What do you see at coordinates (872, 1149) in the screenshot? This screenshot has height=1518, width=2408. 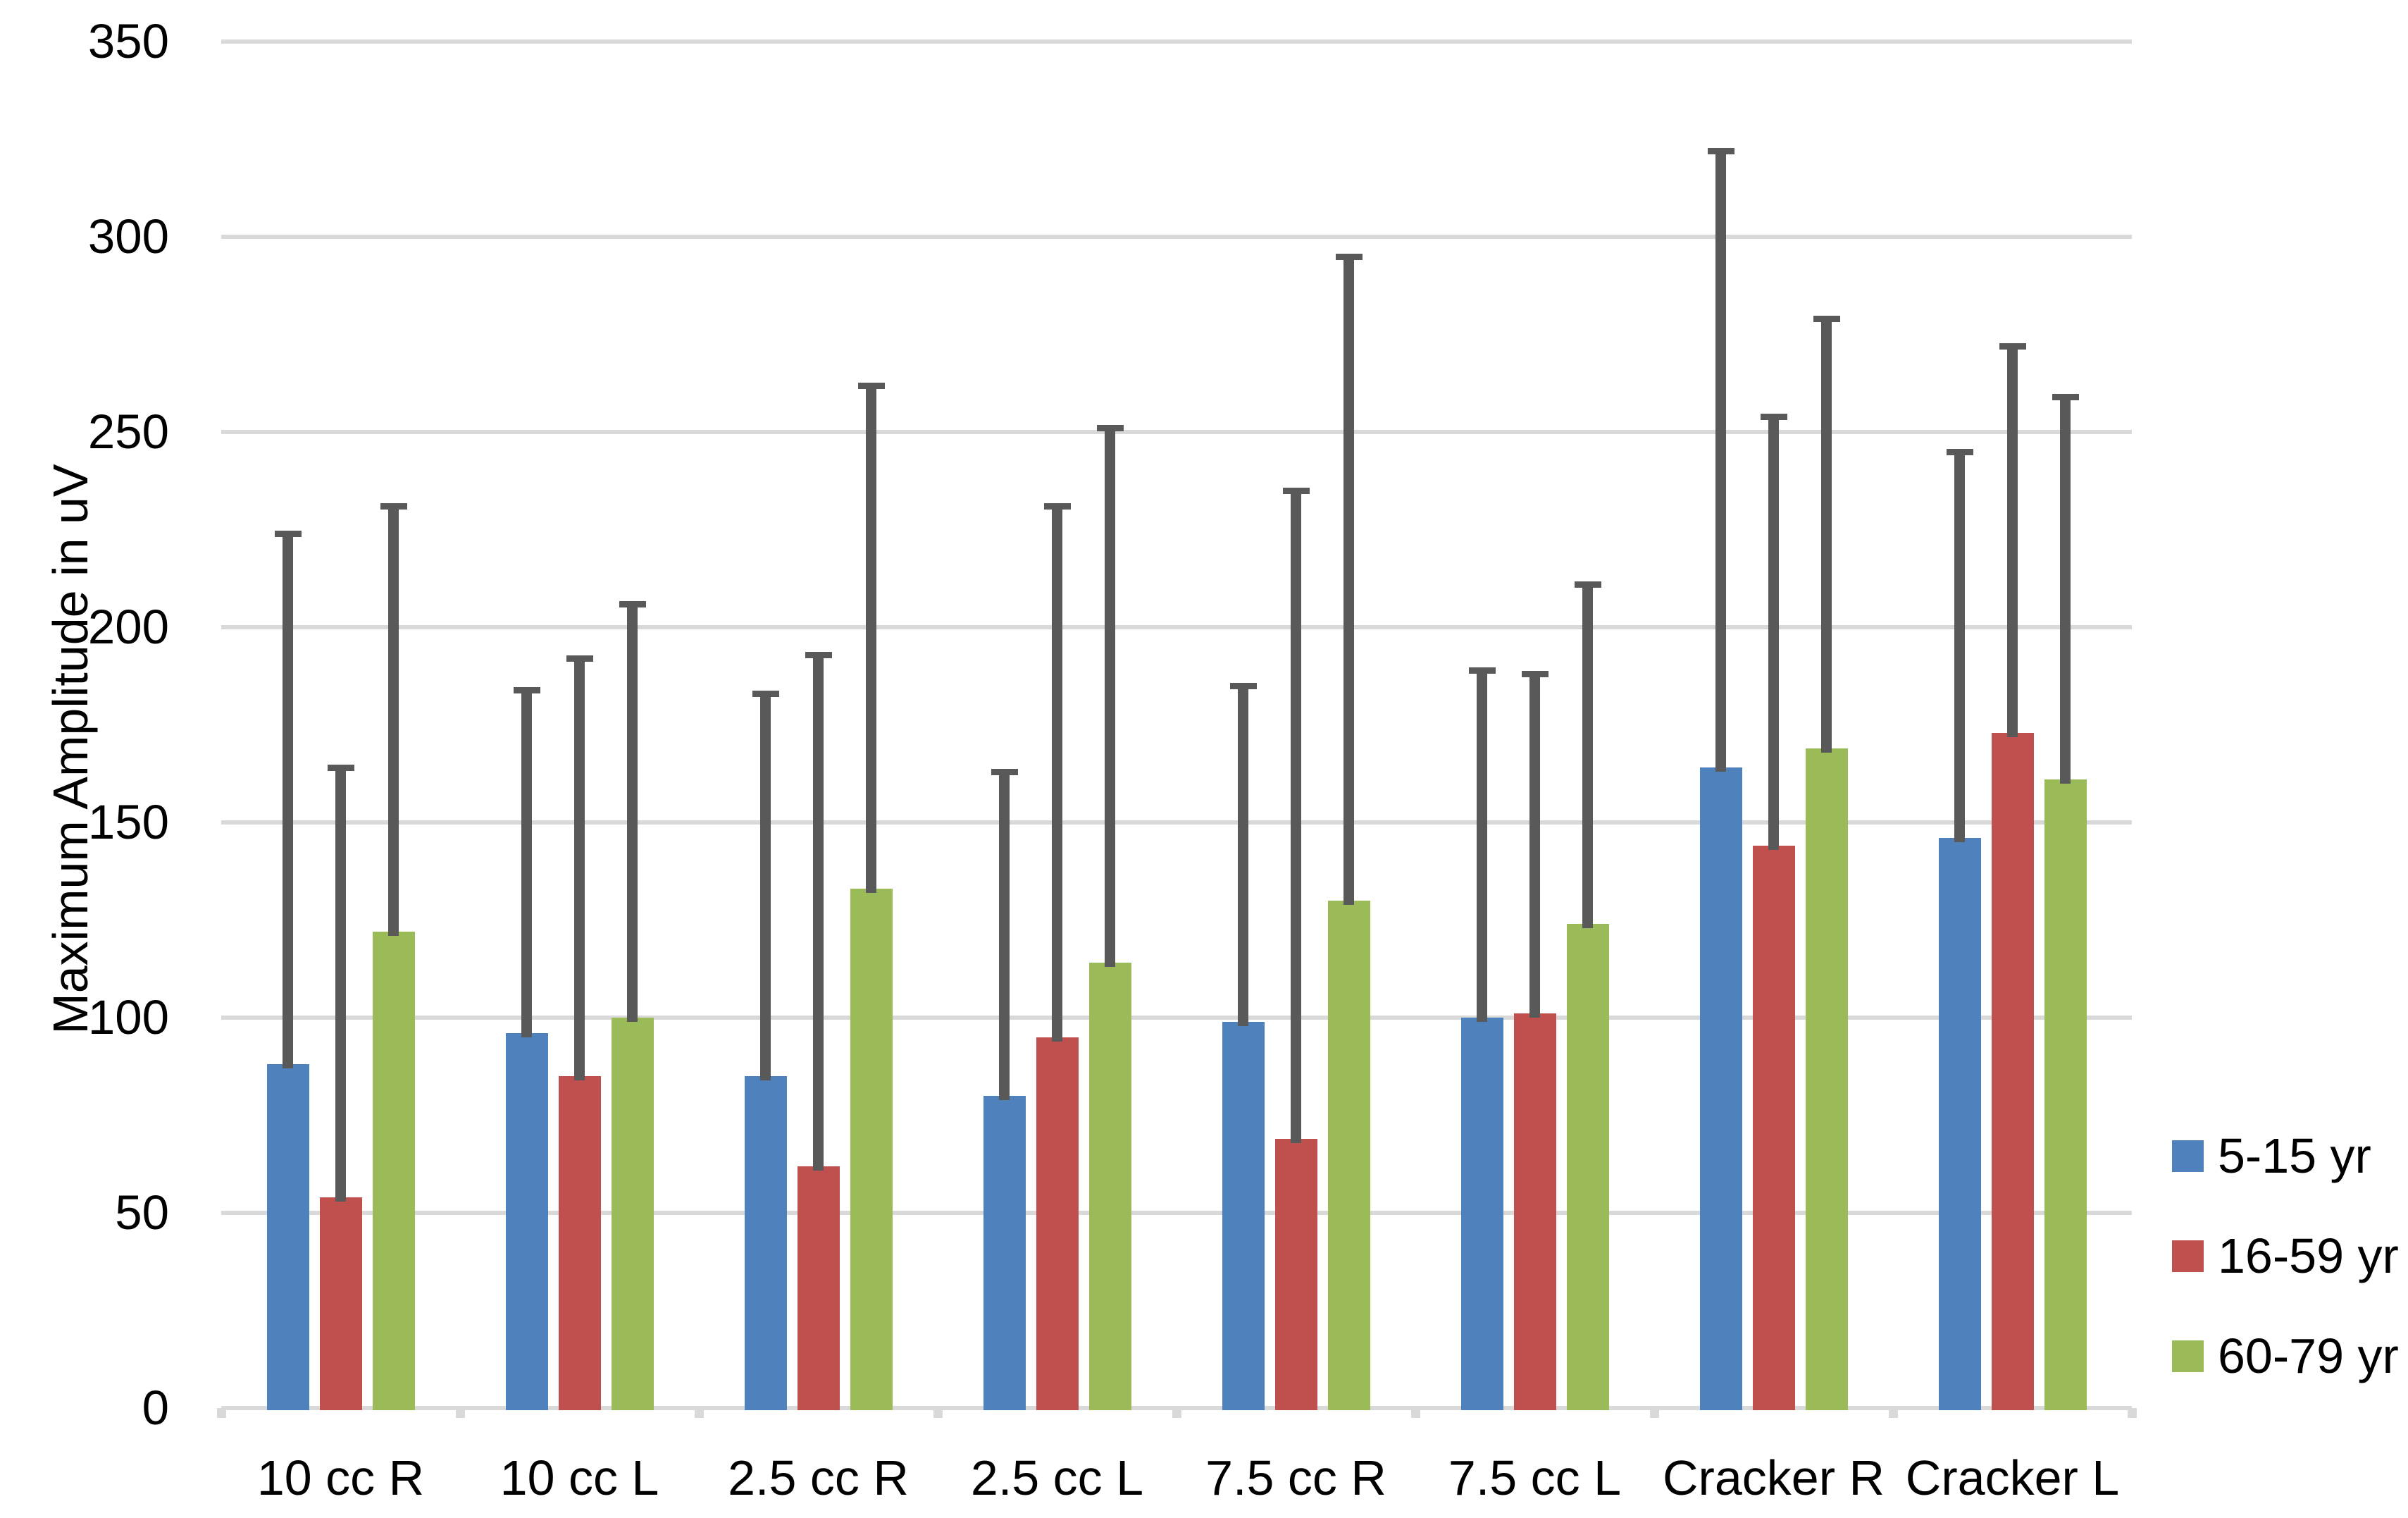 I see `bar-60-79-yr-2.5-cc-R` at bounding box center [872, 1149].